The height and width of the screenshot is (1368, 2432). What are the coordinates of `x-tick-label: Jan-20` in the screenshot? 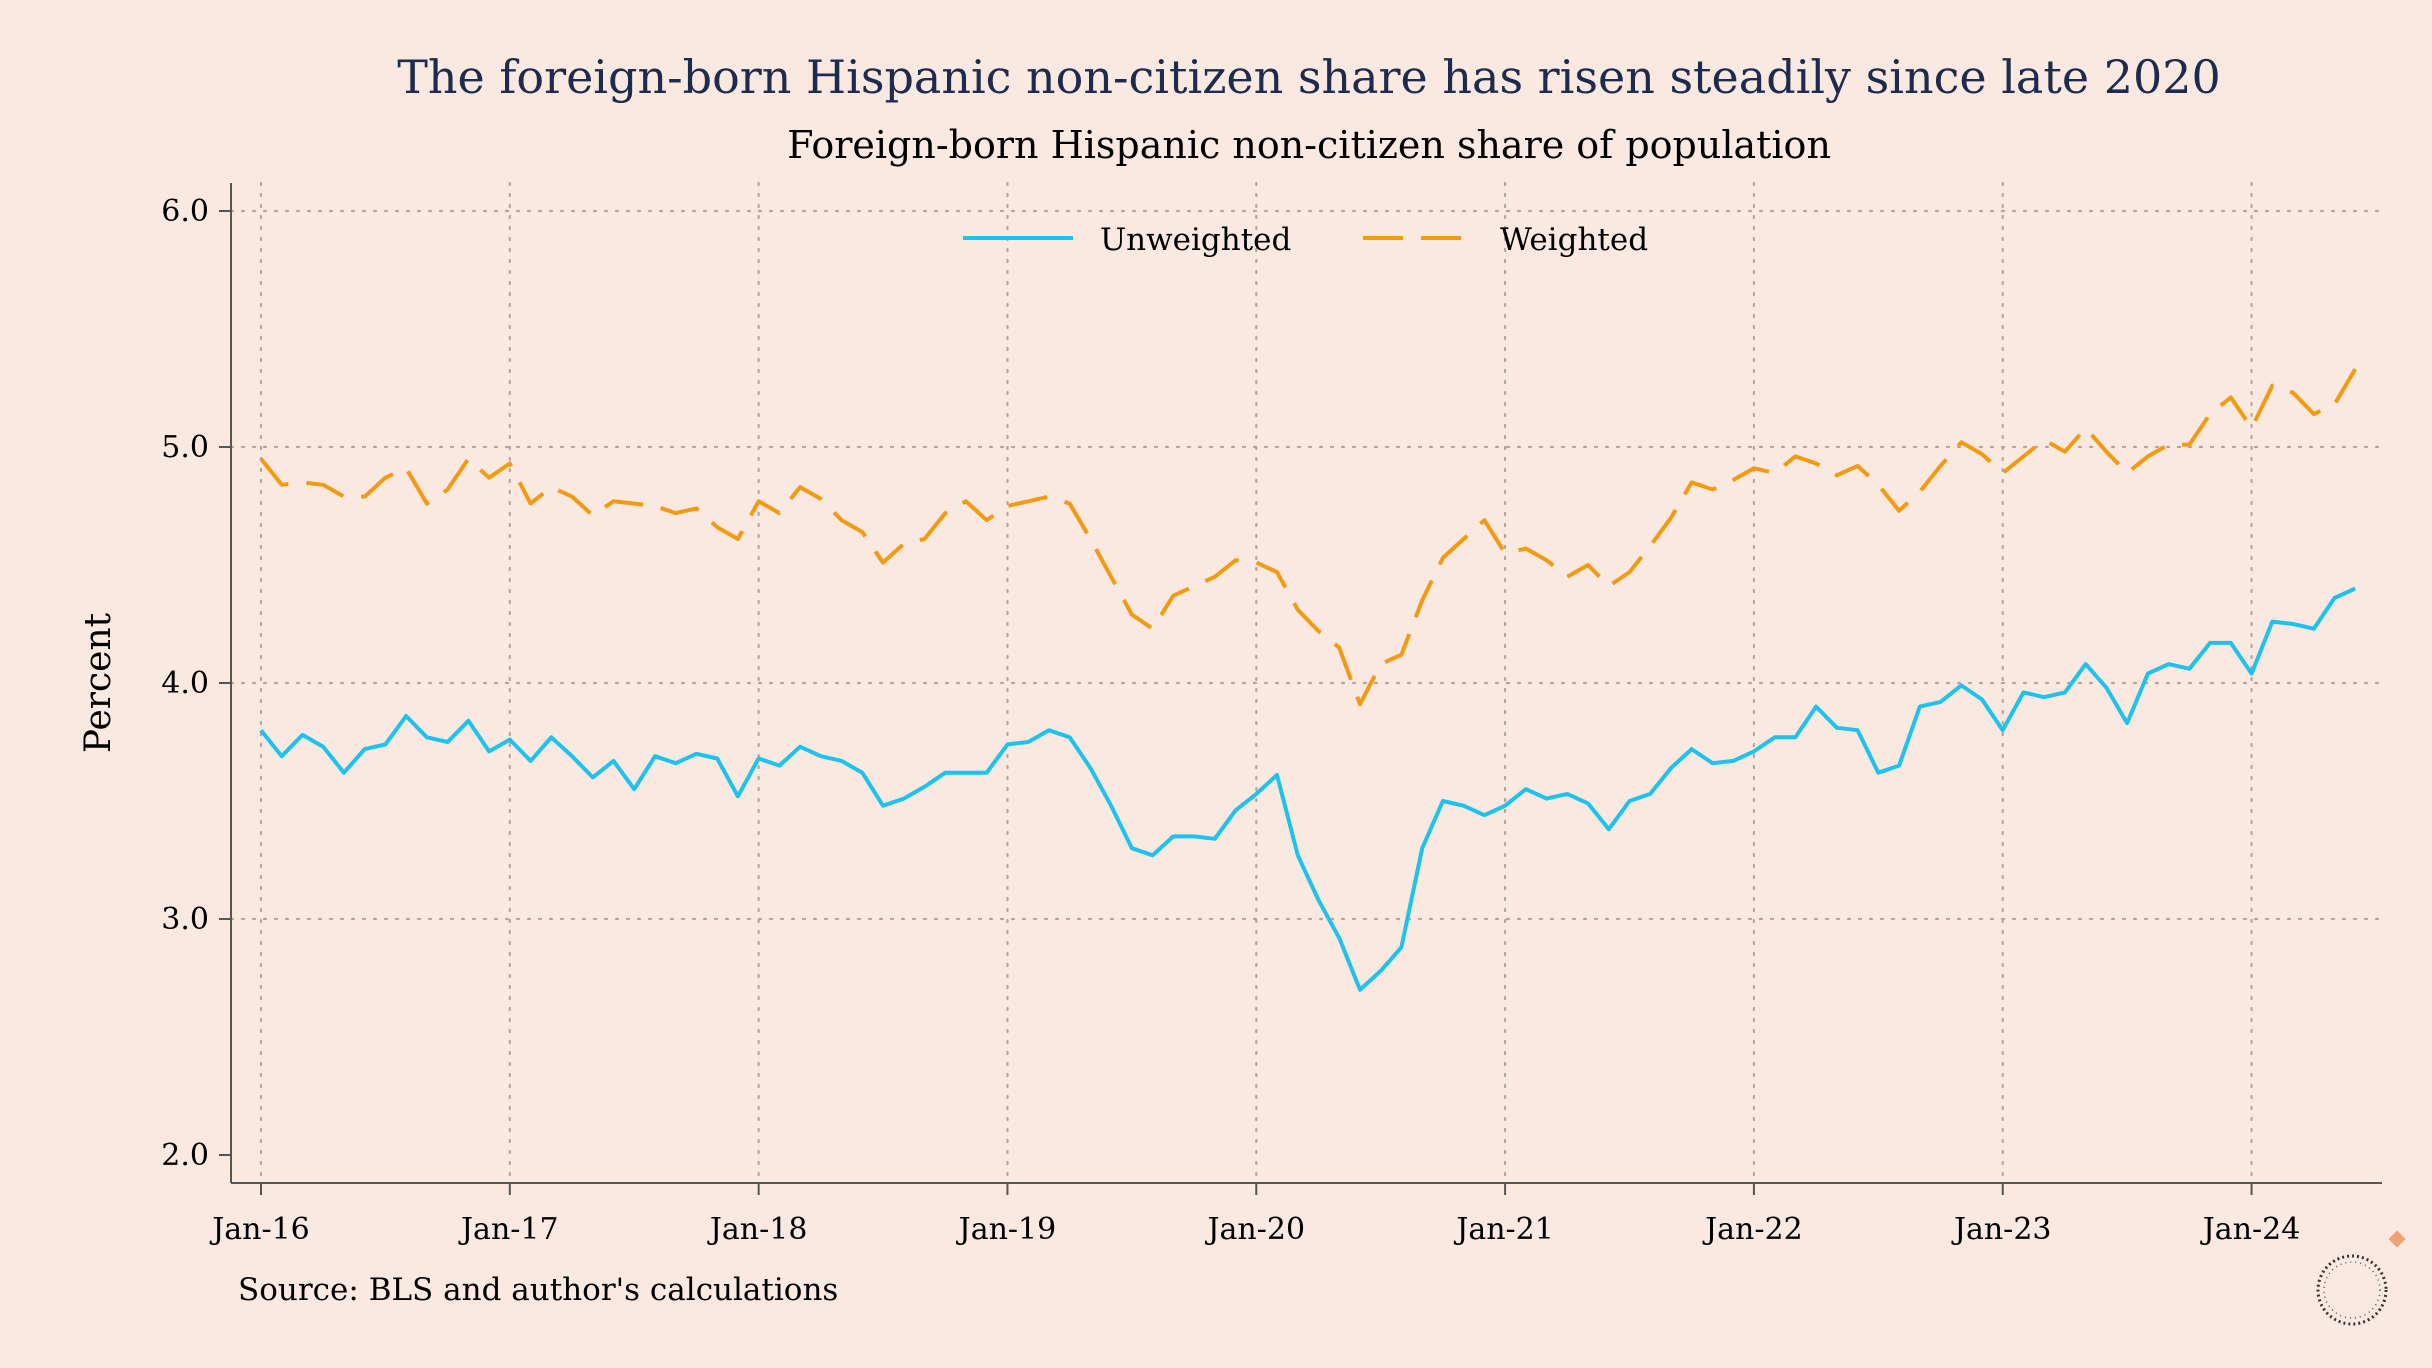 It's located at (1255, 1229).